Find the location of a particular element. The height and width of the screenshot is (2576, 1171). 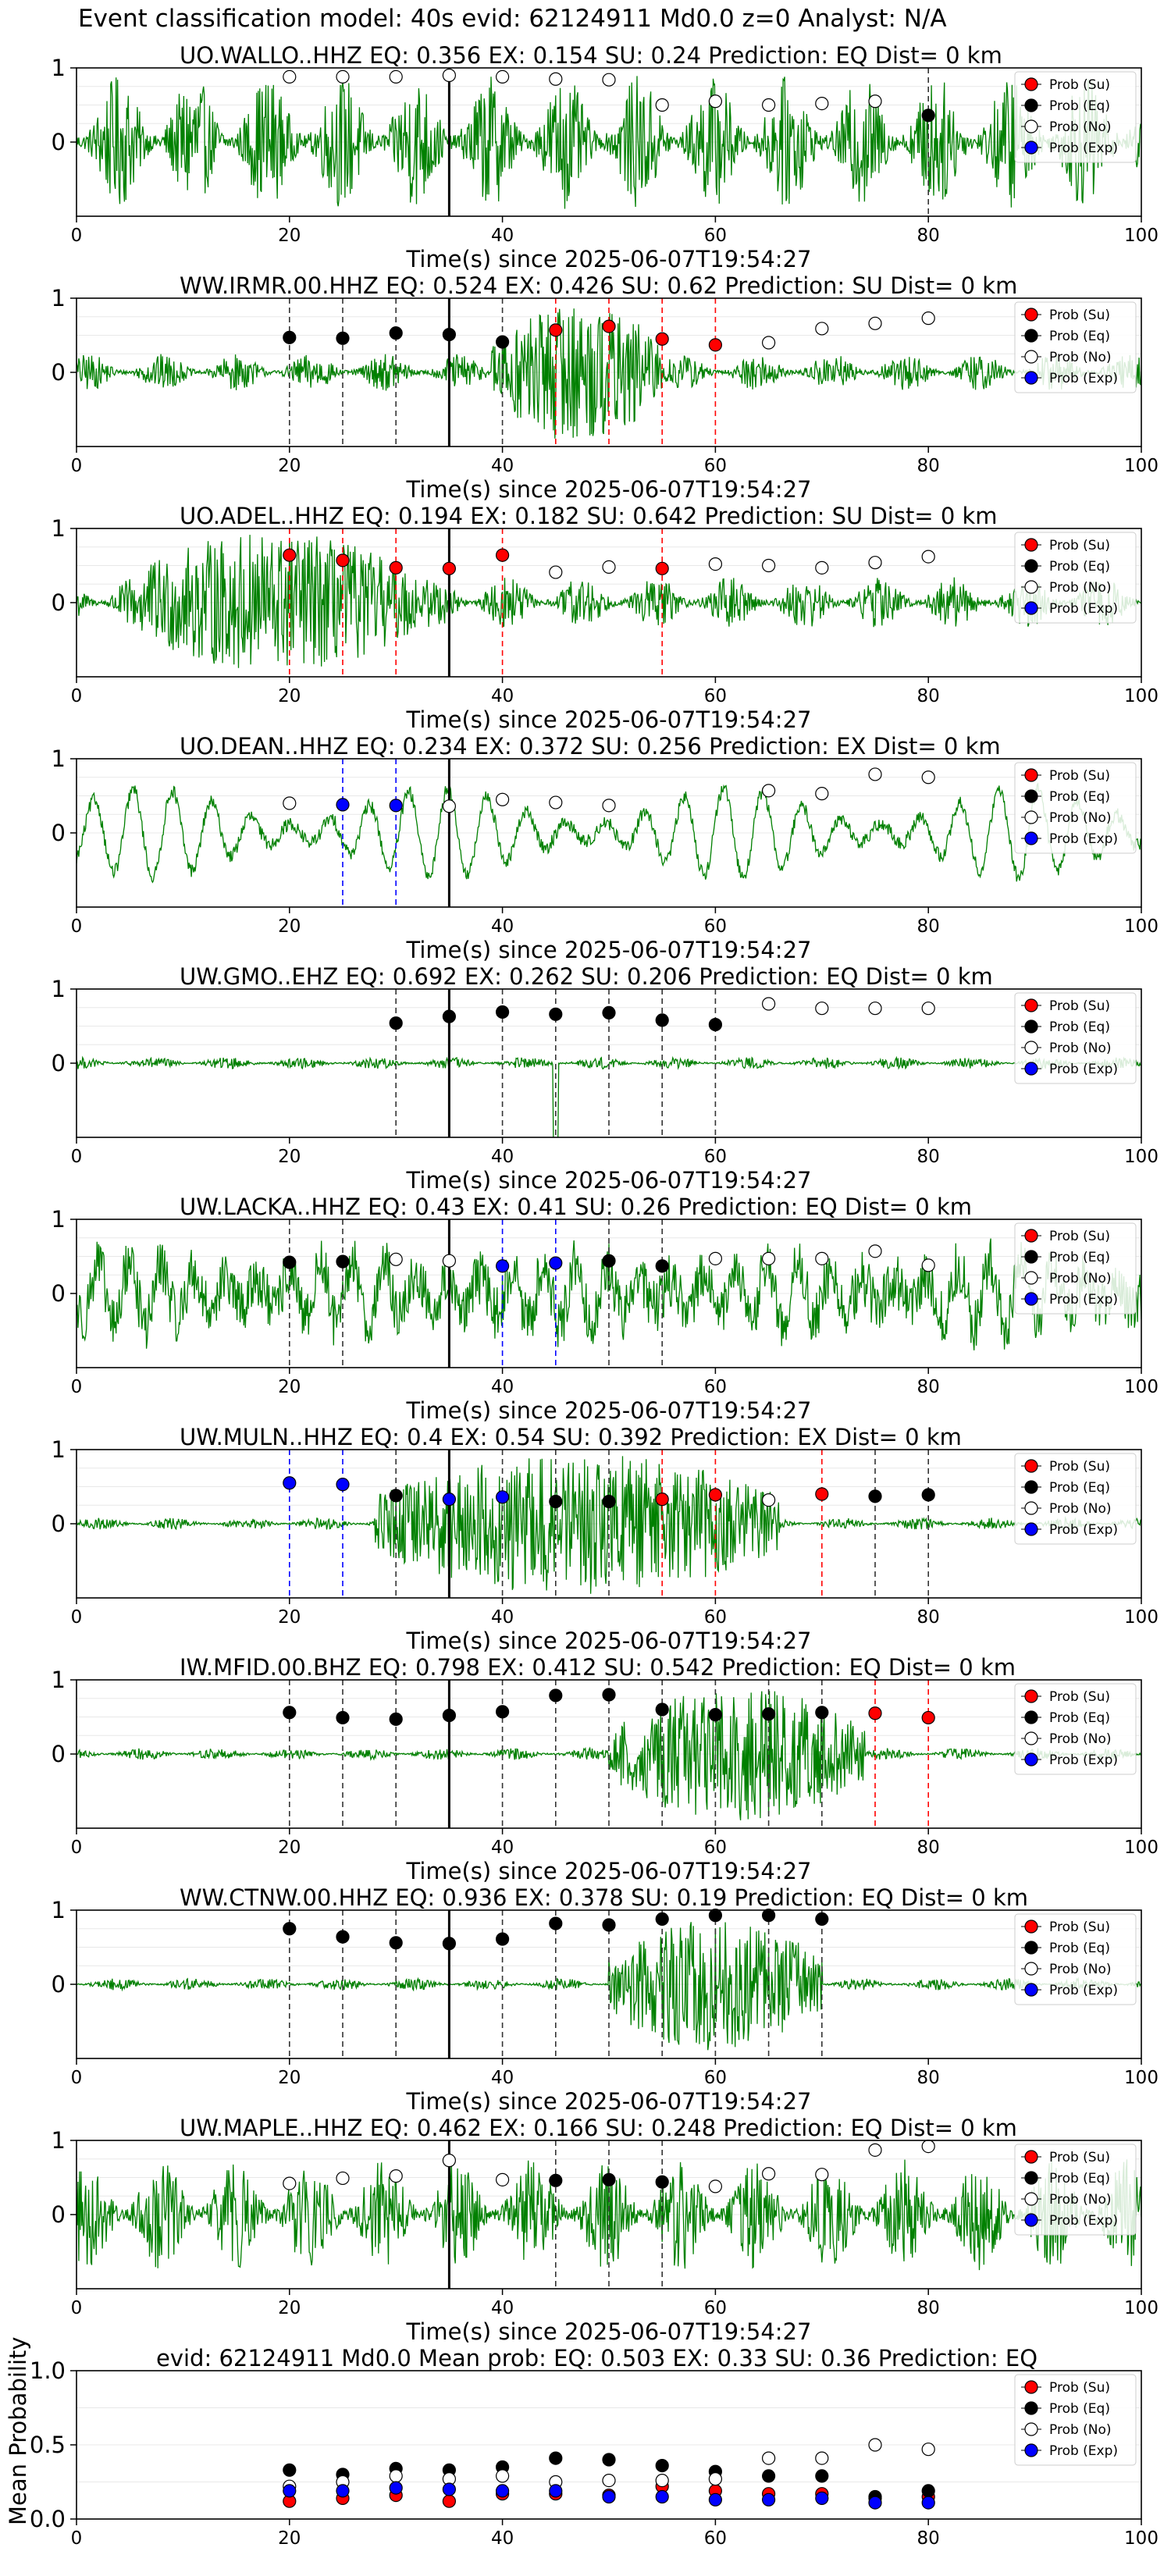

panel-4-legend: Prob (Su) Prob (Eq) Prob (No) Prob (Exp) is located at coordinates (1075, 808).